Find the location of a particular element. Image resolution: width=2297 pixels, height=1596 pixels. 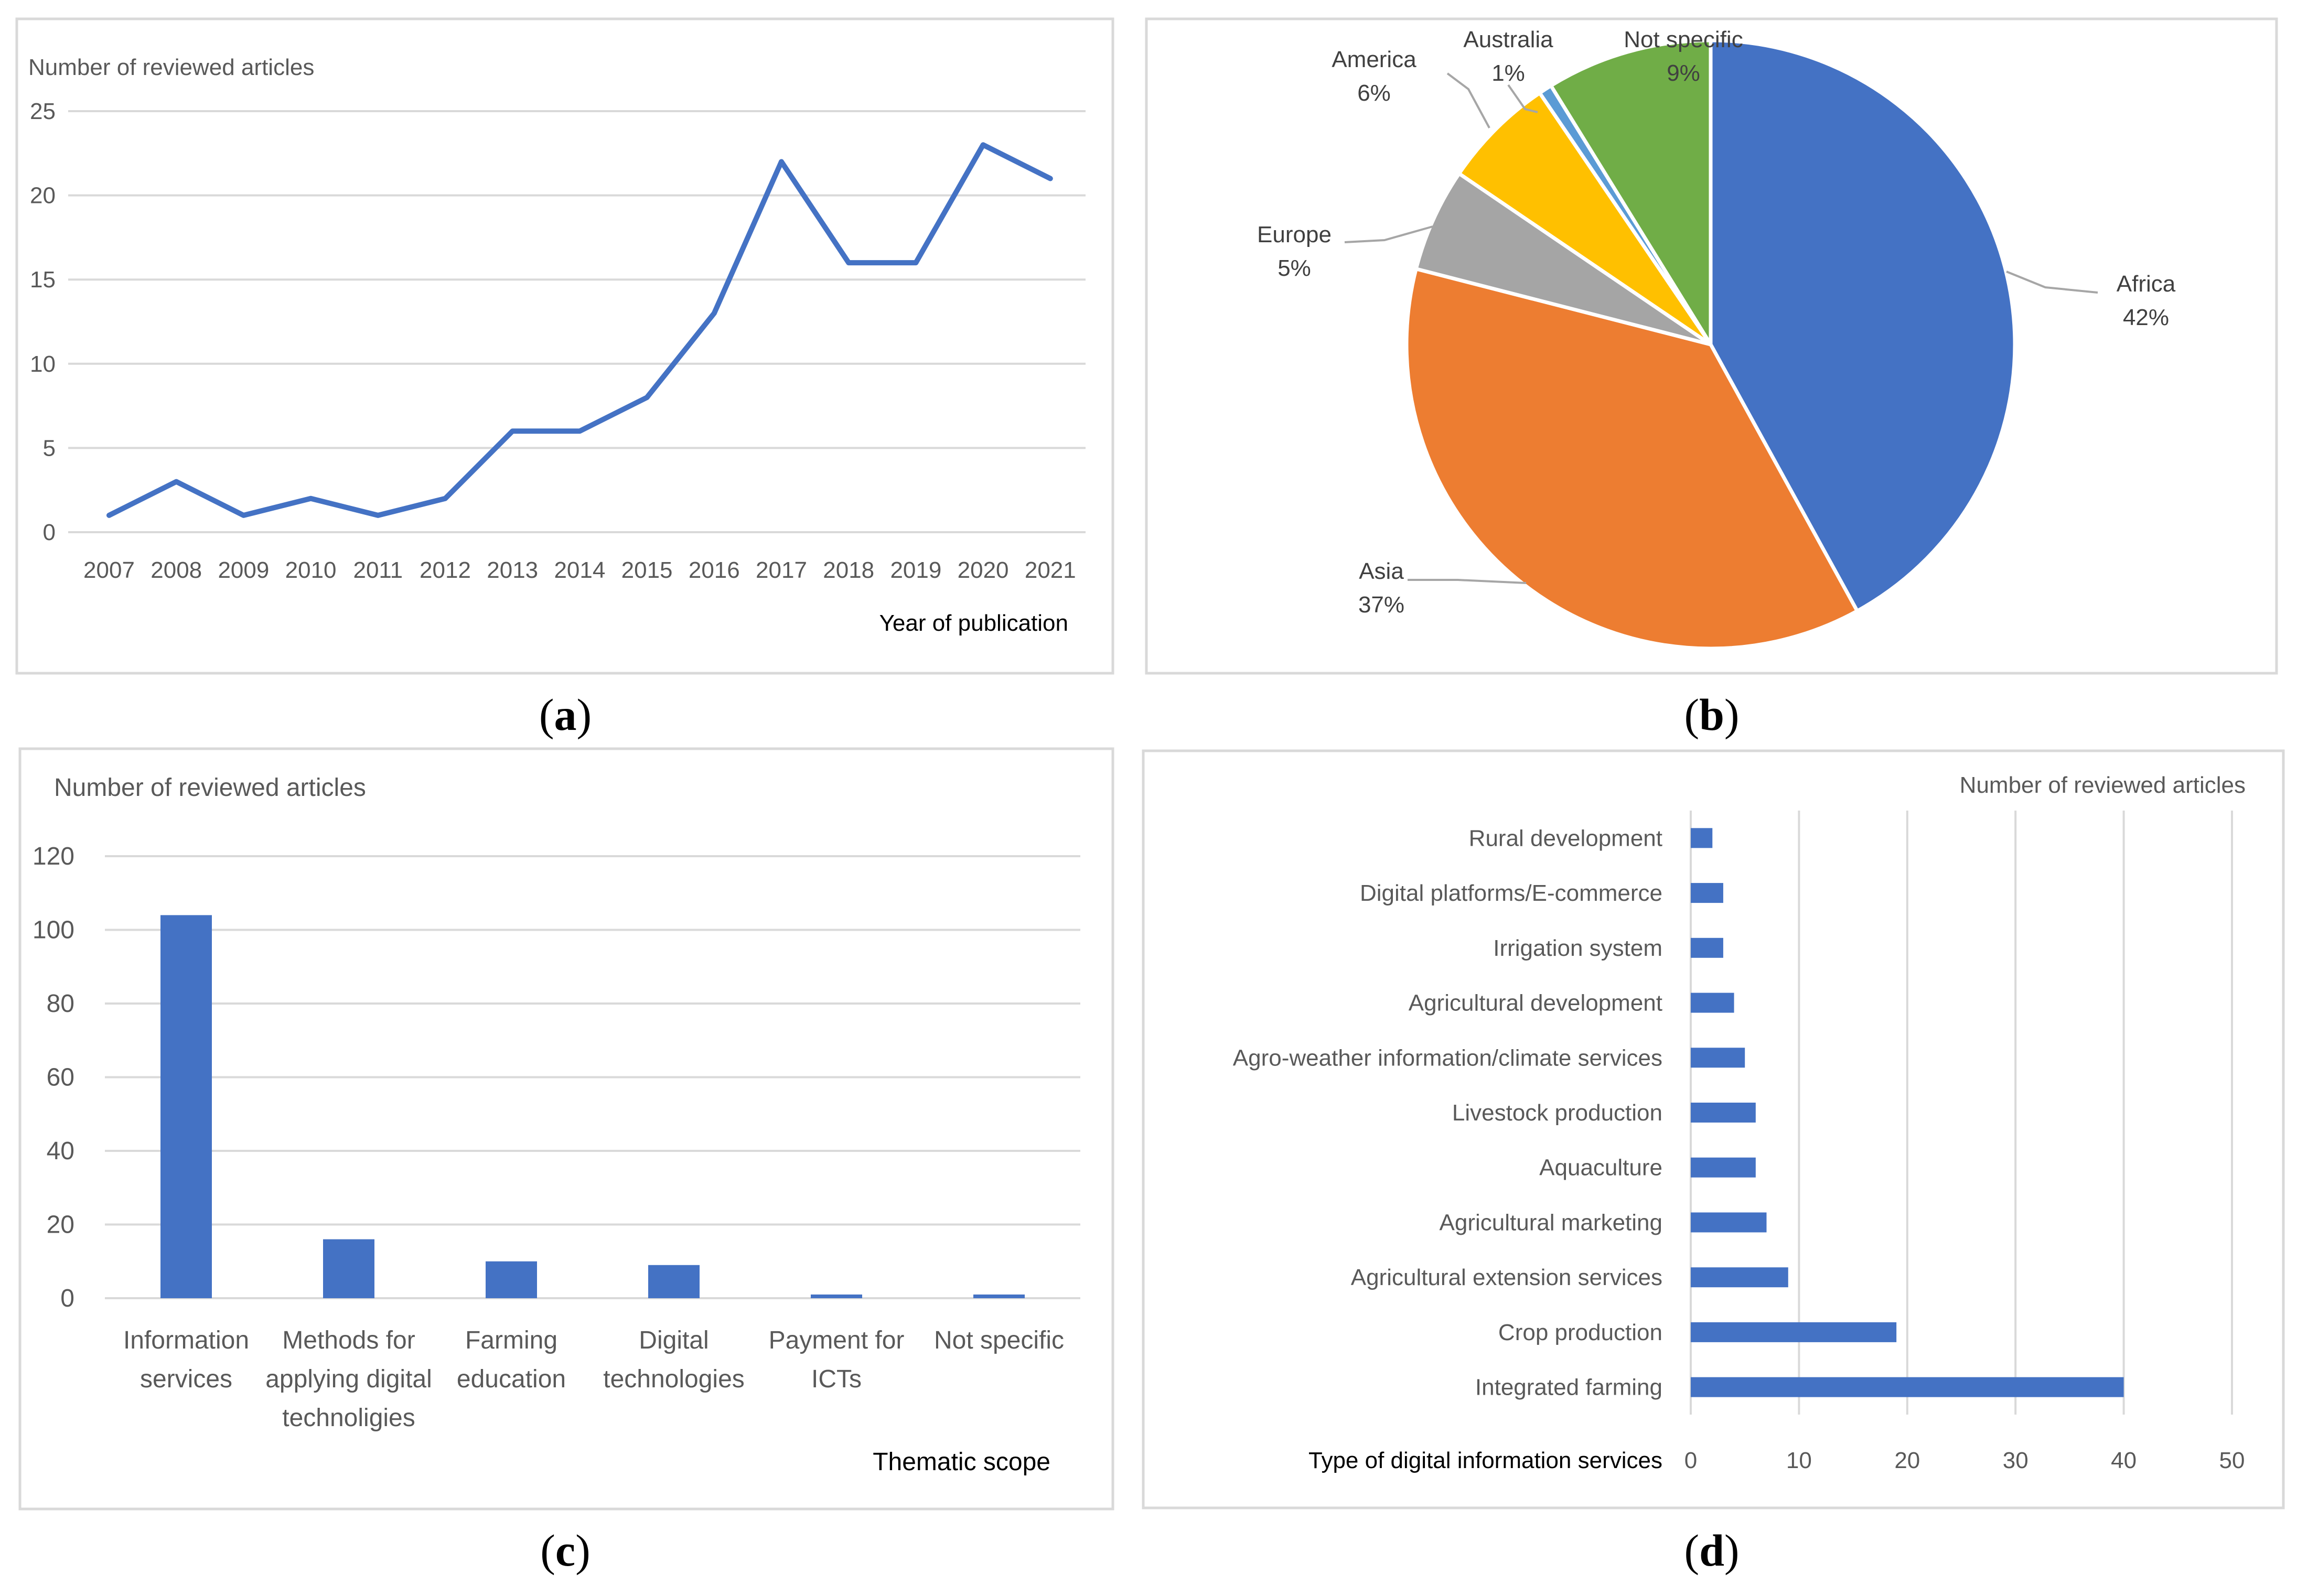

y-tick-label: 15 is located at coordinates (43, 280).